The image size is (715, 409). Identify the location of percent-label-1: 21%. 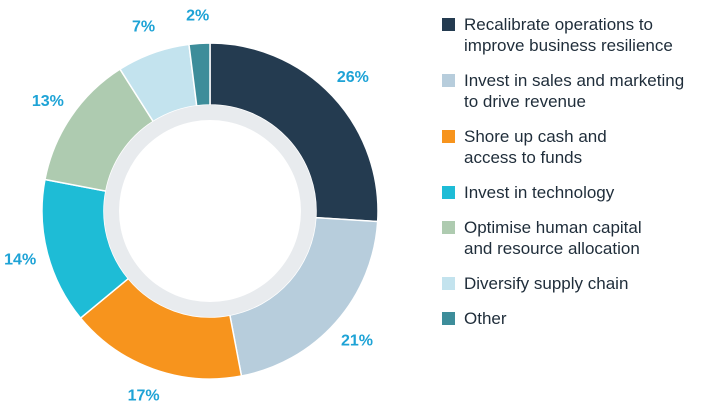
(357, 341).